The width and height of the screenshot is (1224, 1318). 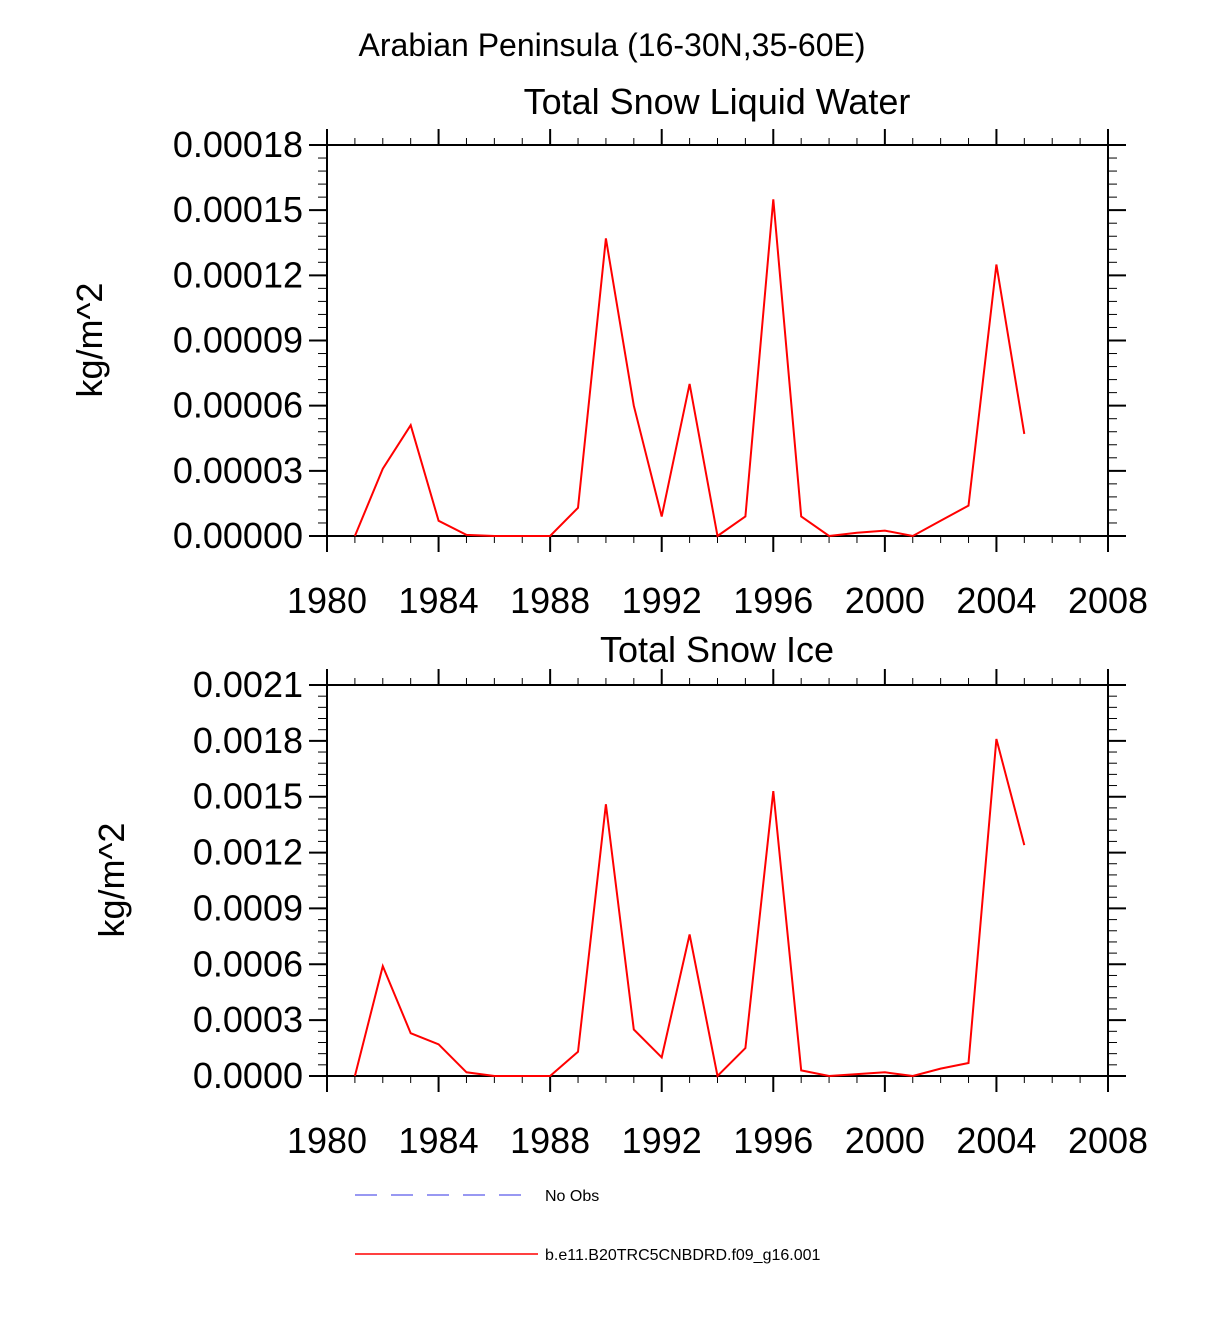 What do you see at coordinates (238, 209) in the screenshot?
I see `y-tick-label: 0.00015` at bounding box center [238, 209].